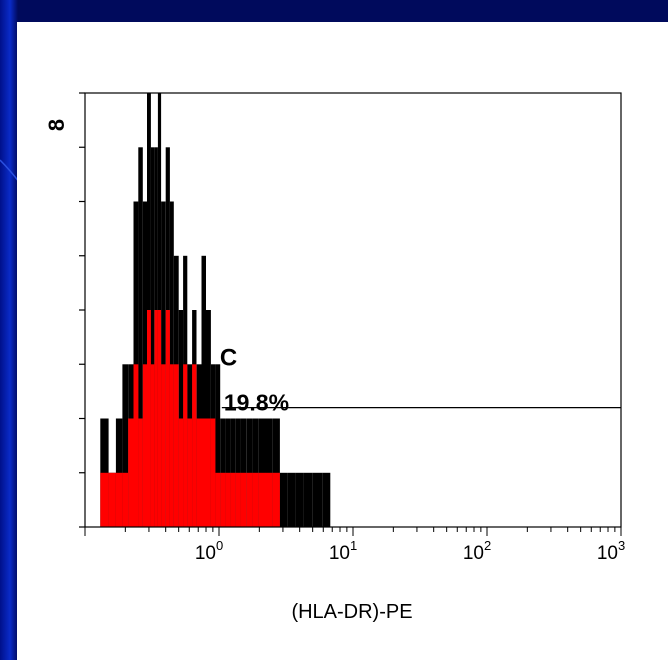  I want to click on x-tick-labels: 10⁰ 10¹ 10² 10³, so click(410, 551).